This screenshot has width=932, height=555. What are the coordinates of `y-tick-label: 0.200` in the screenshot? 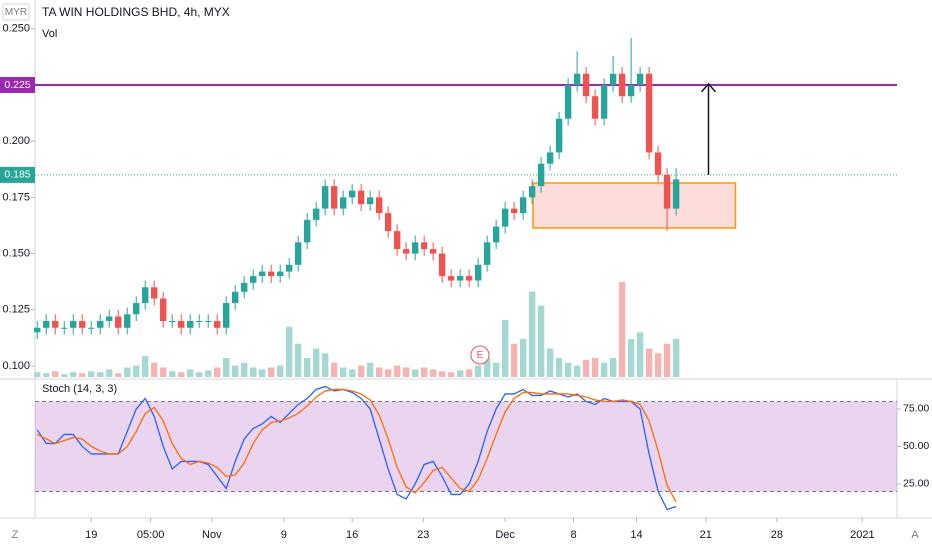 It's located at (16, 141).